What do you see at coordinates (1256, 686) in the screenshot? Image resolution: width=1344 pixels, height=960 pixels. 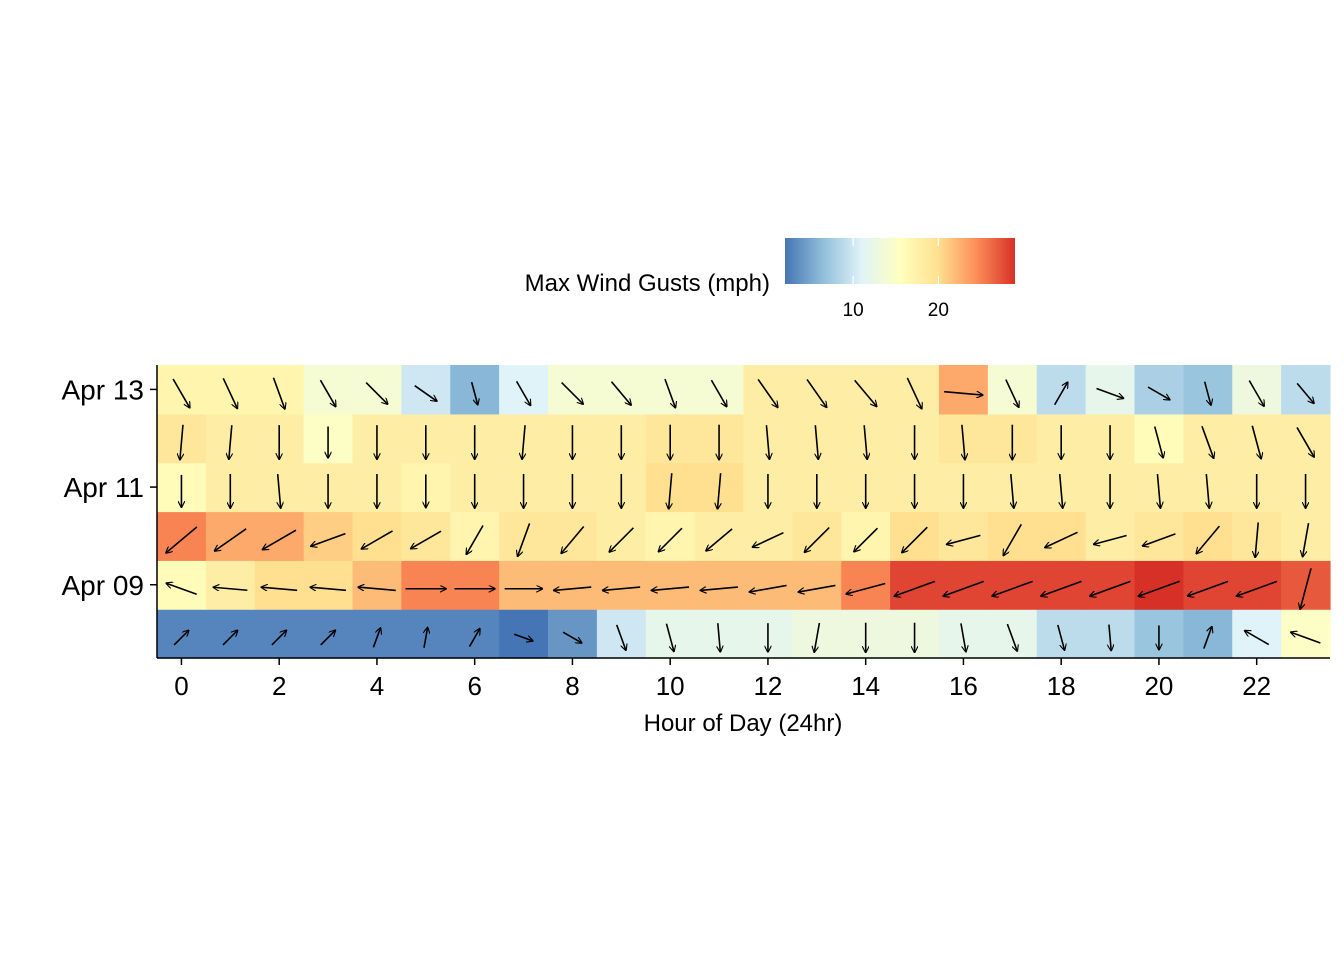 I see `x-tick-label: 22` at bounding box center [1256, 686].